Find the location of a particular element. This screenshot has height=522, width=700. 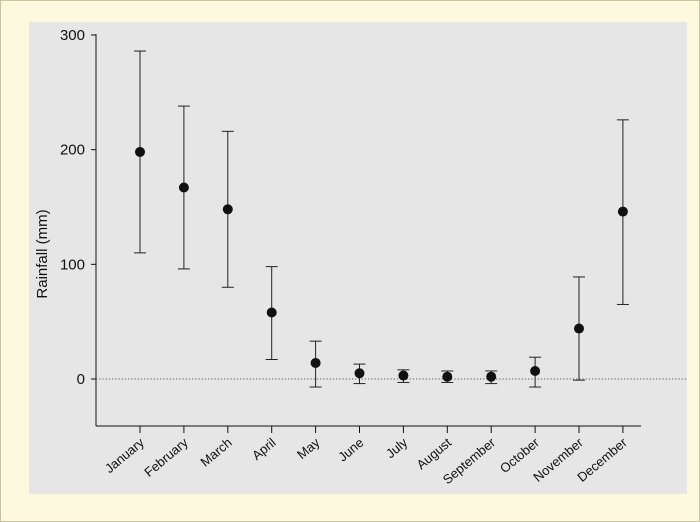

data-point-june is located at coordinates (359, 373).